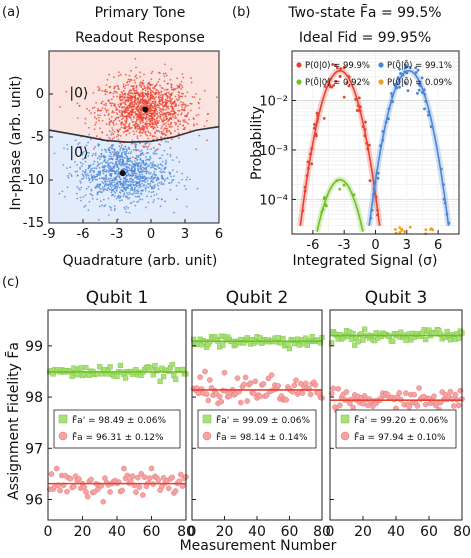  What do you see at coordinates (401, 420) in the screenshot?
I see `legend-entry: F̄a' = 99.20 ± 0.06%` at bounding box center [401, 420].